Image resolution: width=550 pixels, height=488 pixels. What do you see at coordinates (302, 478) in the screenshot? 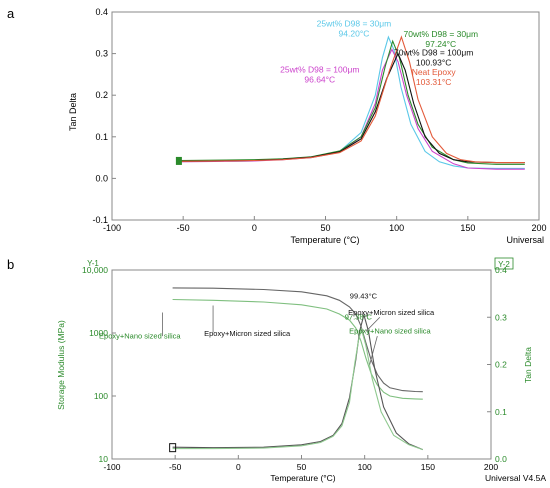
I see `chart-b-xlabel: Temperature (°C)` at bounding box center [302, 478].